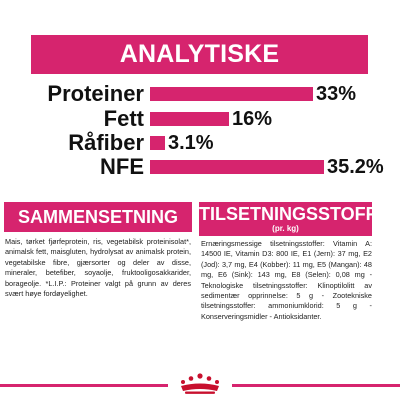 The height and width of the screenshot is (400, 400). Describe the element at coordinates (200, 383) in the screenshot. I see `royal-canin-crown-icon` at that location.